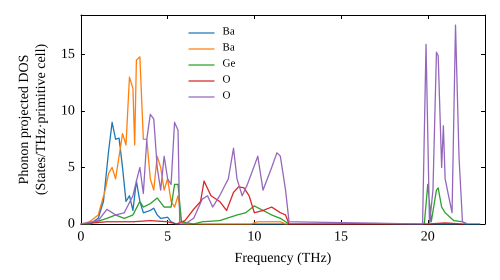 The width and height of the screenshot is (500, 280). What do you see at coordinates (254, 237) in the screenshot?
I see `x-tick-label: 10` at bounding box center [254, 237].